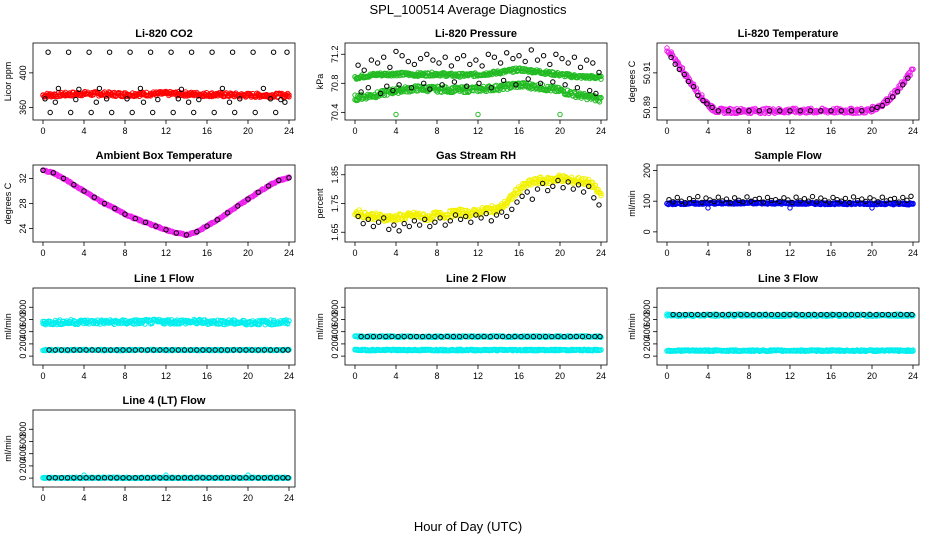  I want to click on panel-title: Line 3 Flow, so click(788, 279).